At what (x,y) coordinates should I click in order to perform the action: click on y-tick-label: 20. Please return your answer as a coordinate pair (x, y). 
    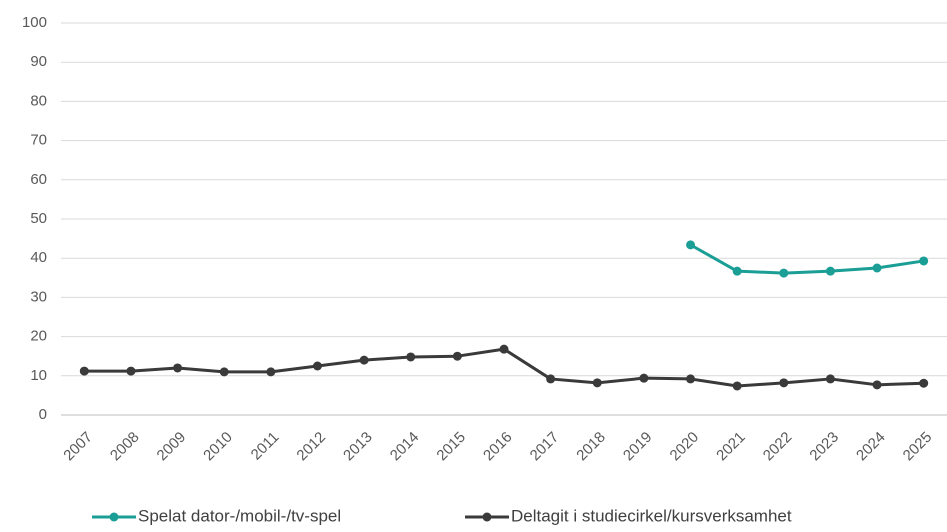
    Looking at the image, I should click on (38, 336).